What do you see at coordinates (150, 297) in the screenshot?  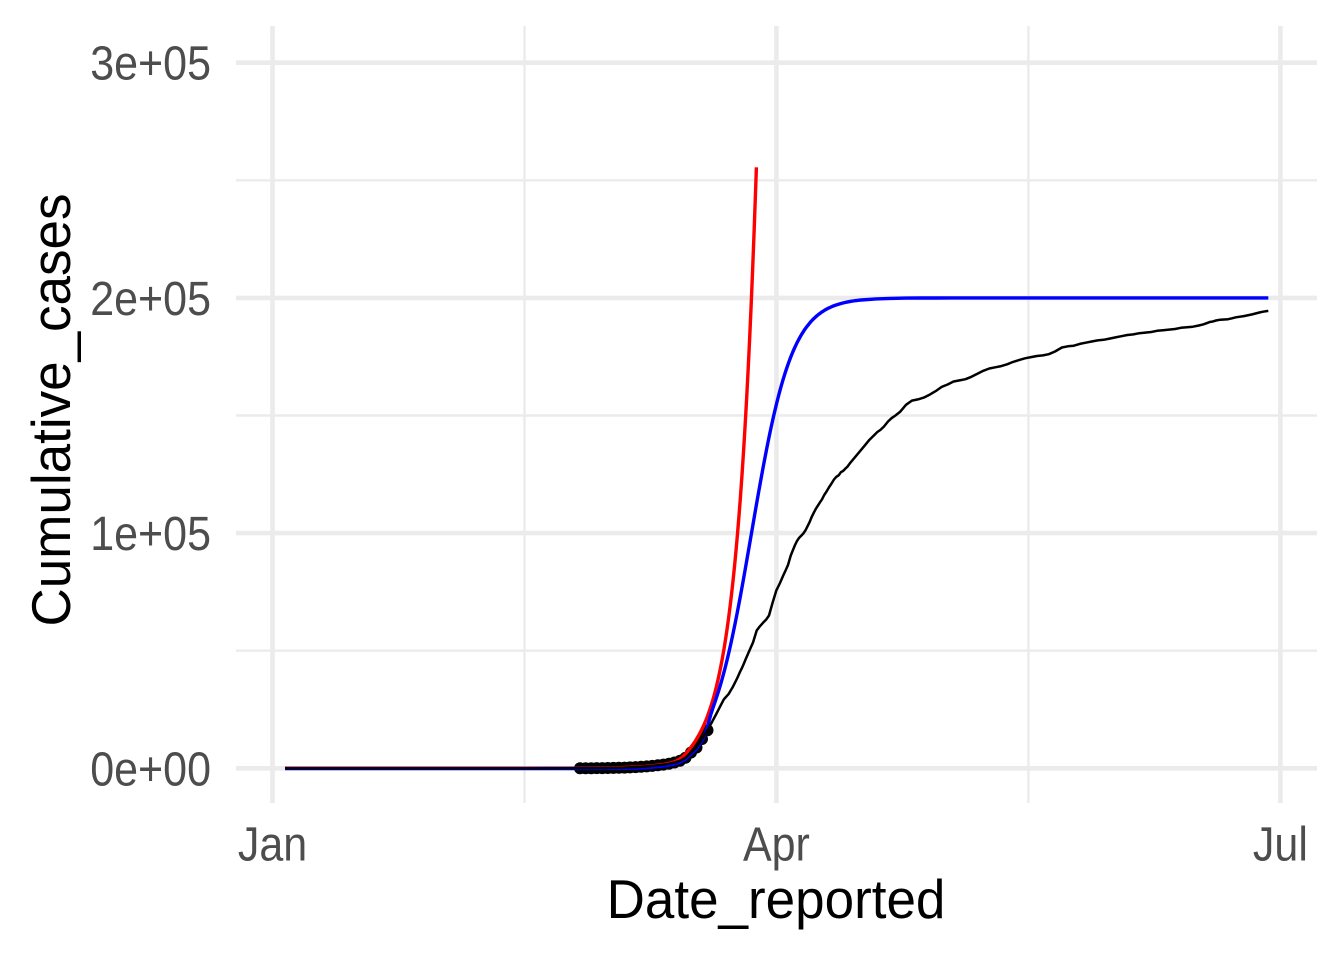 I see `svg-text: 2e+05` at bounding box center [150, 297].